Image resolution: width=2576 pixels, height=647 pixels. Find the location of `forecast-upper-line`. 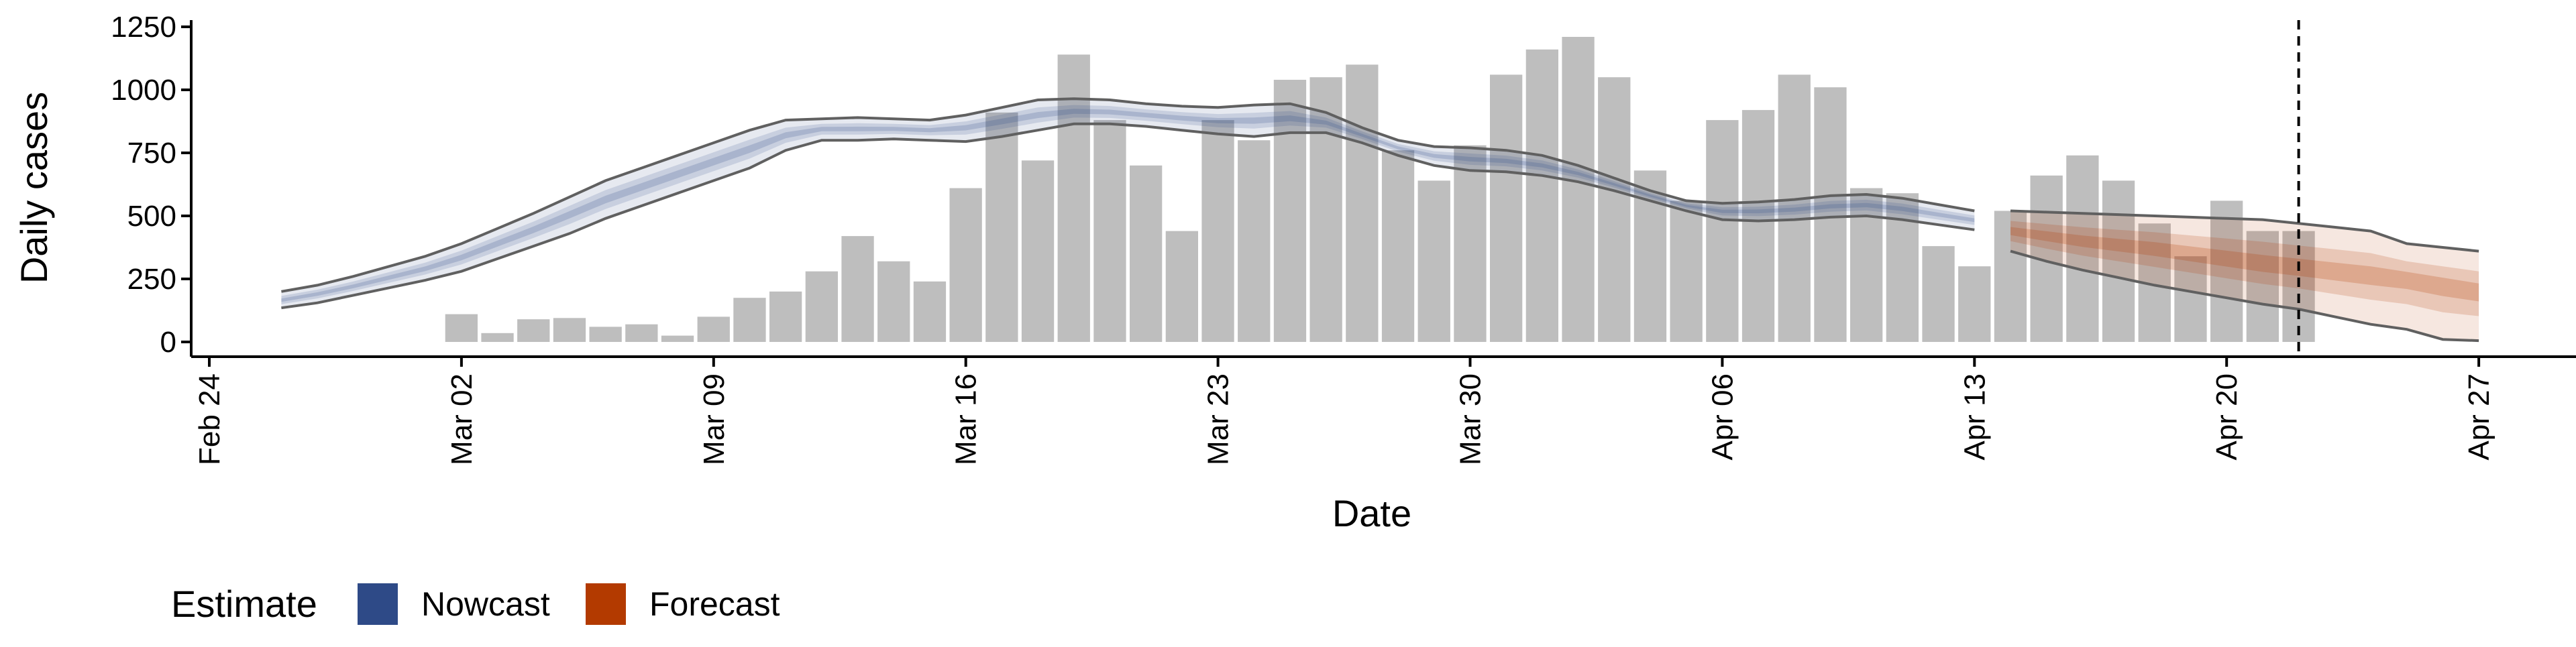

forecast-upper-line is located at coordinates (2244, 231).